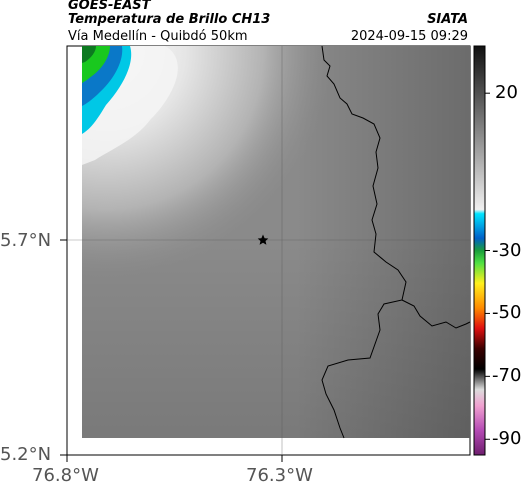 The width and height of the screenshot is (526, 491). Describe the element at coordinates (26, 240) in the screenshot. I see `lat-tick-label: 5.7°N` at that location.